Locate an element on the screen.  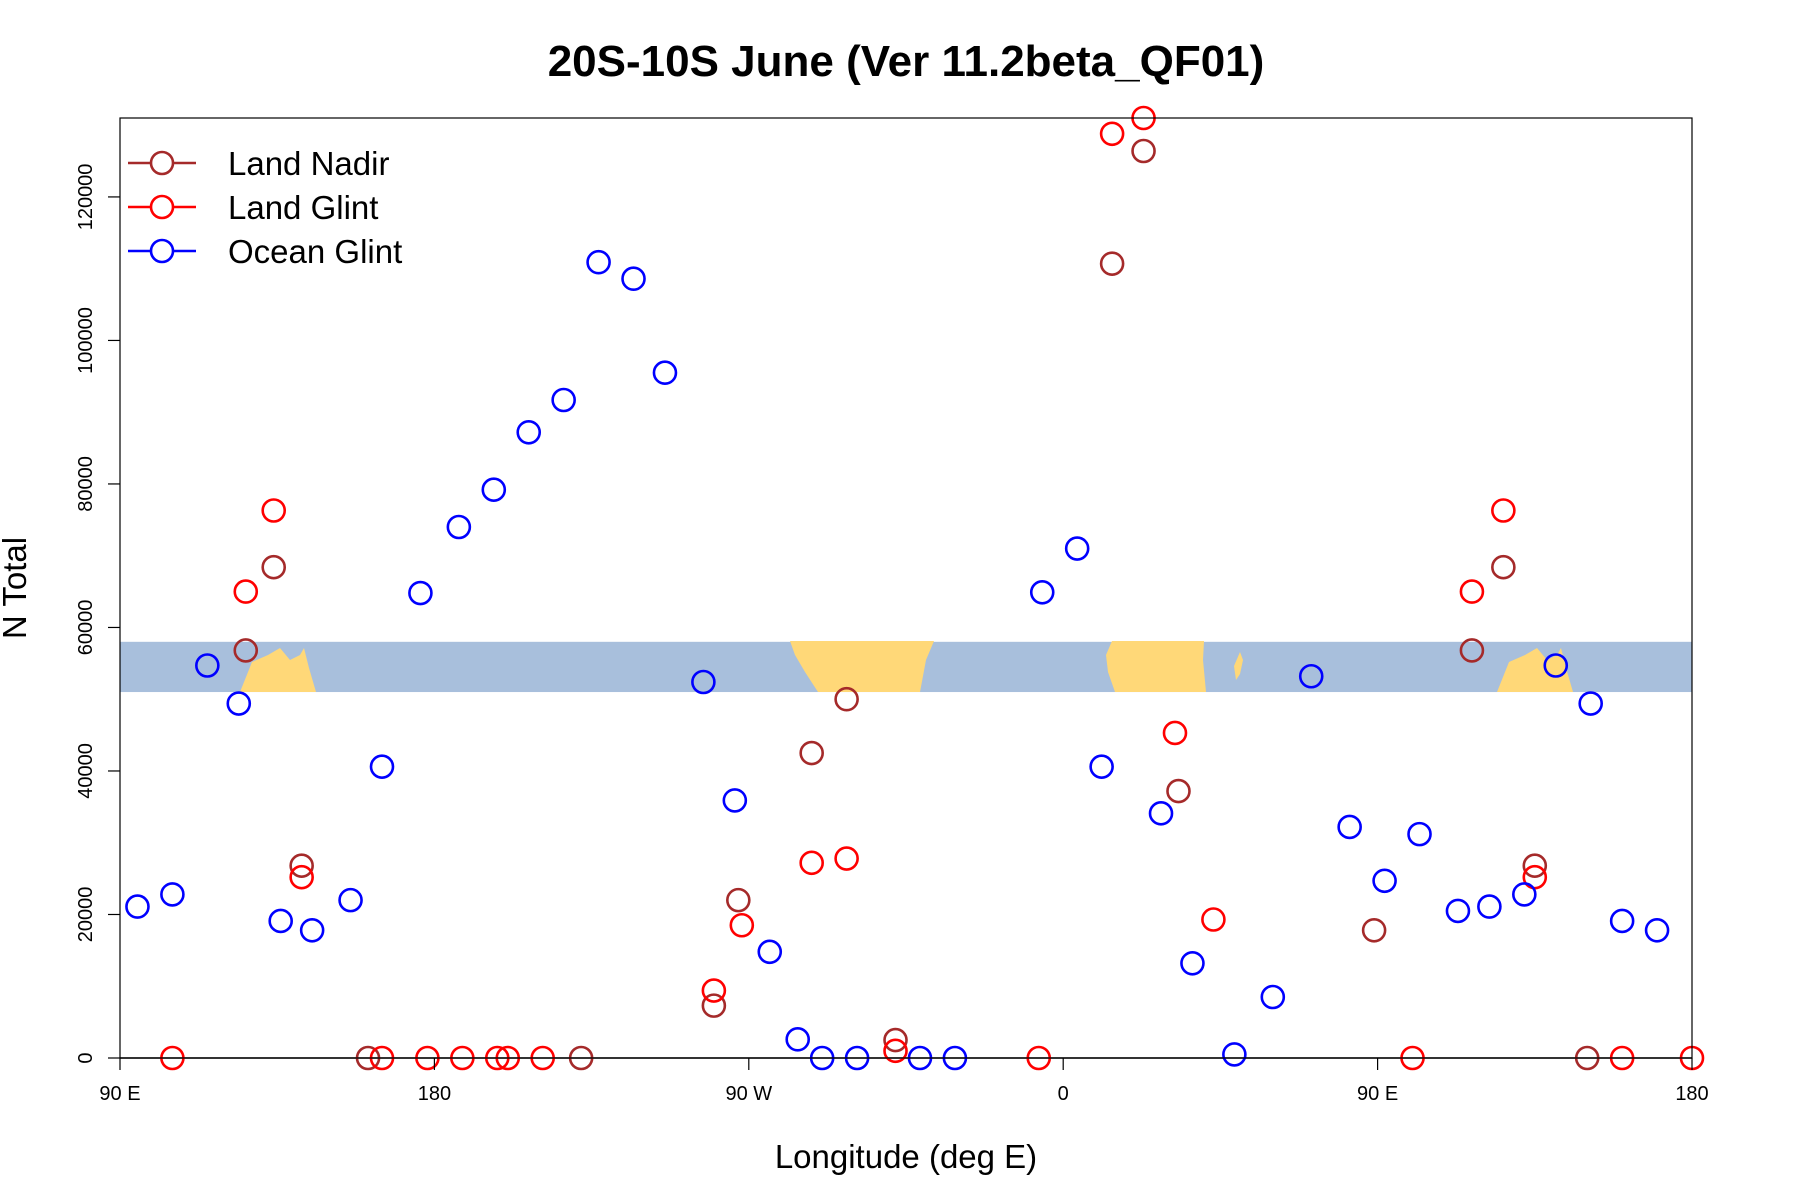
y-tick-label: 120000 is located at coordinates (86, 197).